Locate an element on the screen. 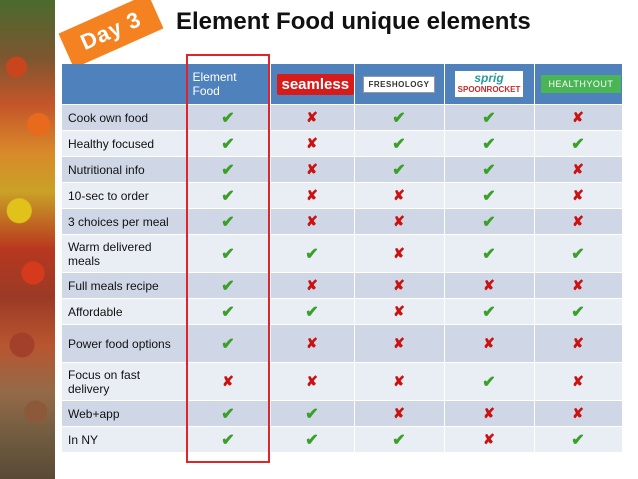  table-row: Focus on fast delivery ✘ ✘ ✘ ✔ ✘ is located at coordinates (342, 381).